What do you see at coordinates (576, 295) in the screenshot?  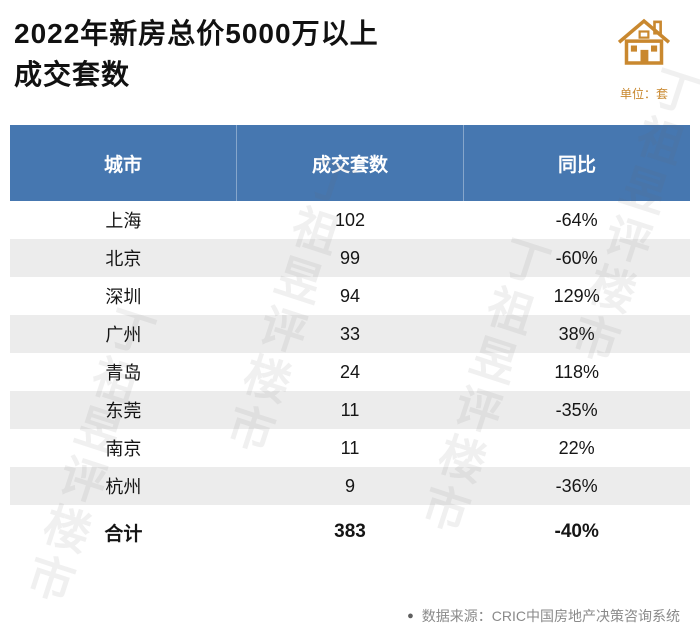 I see `cell-yoy: 129%` at bounding box center [576, 295].